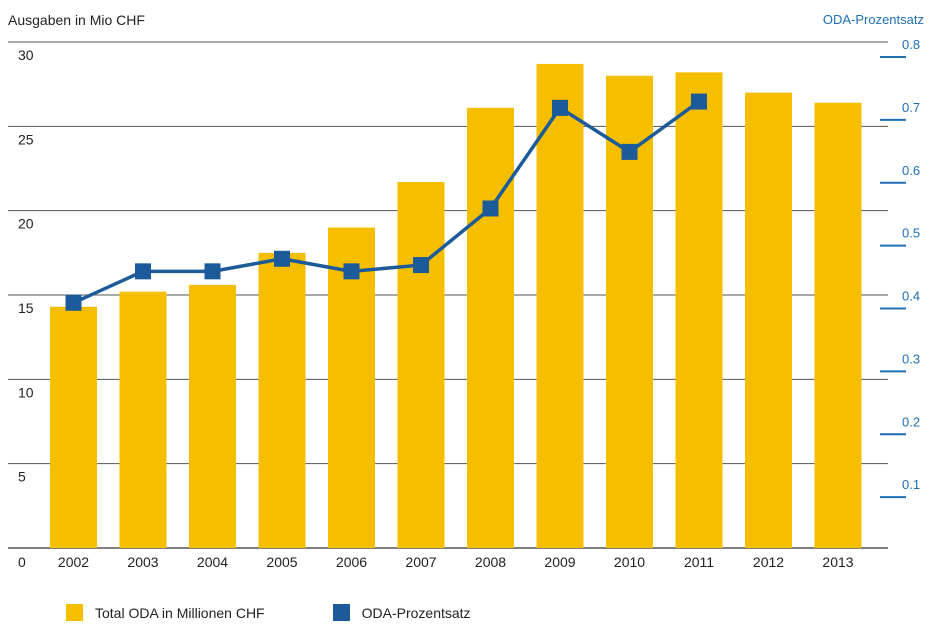 The width and height of the screenshot is (930, 627). What do you see at coordinates (76, 20) in the screenshot?
I see `left-axis-title: Ausgaben in Mio CHF` at bounding box center [76, 20].